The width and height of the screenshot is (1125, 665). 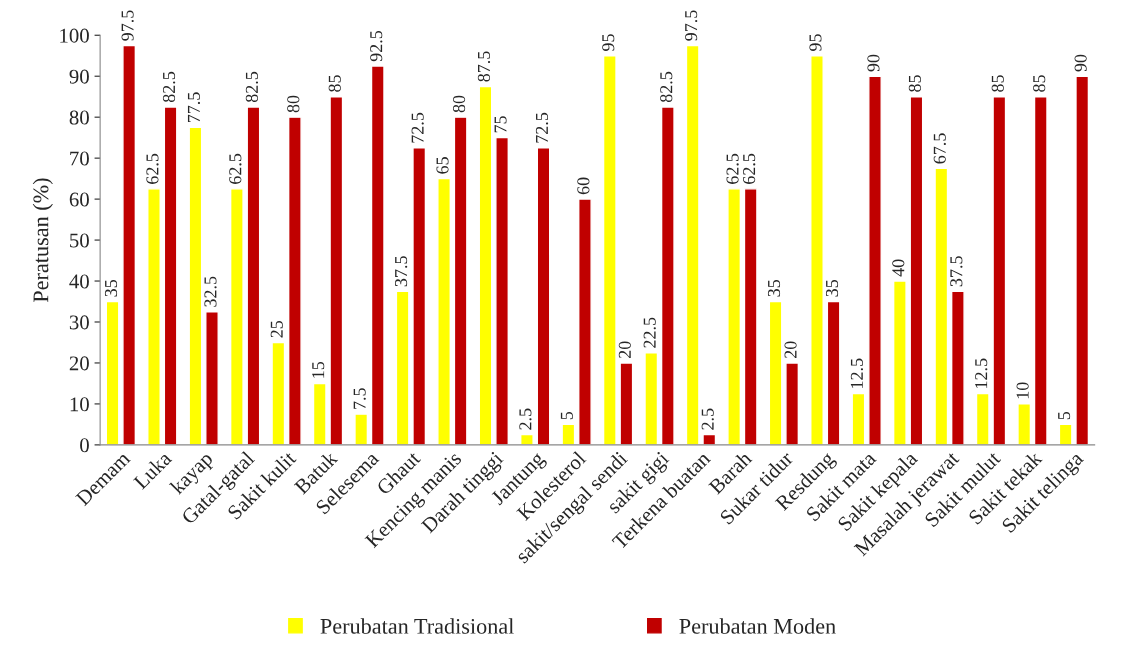 What do you see at coordinates (74, 35) in the screenshot?
I see `y-tick-label: 100` at bounding box center [74, 35].